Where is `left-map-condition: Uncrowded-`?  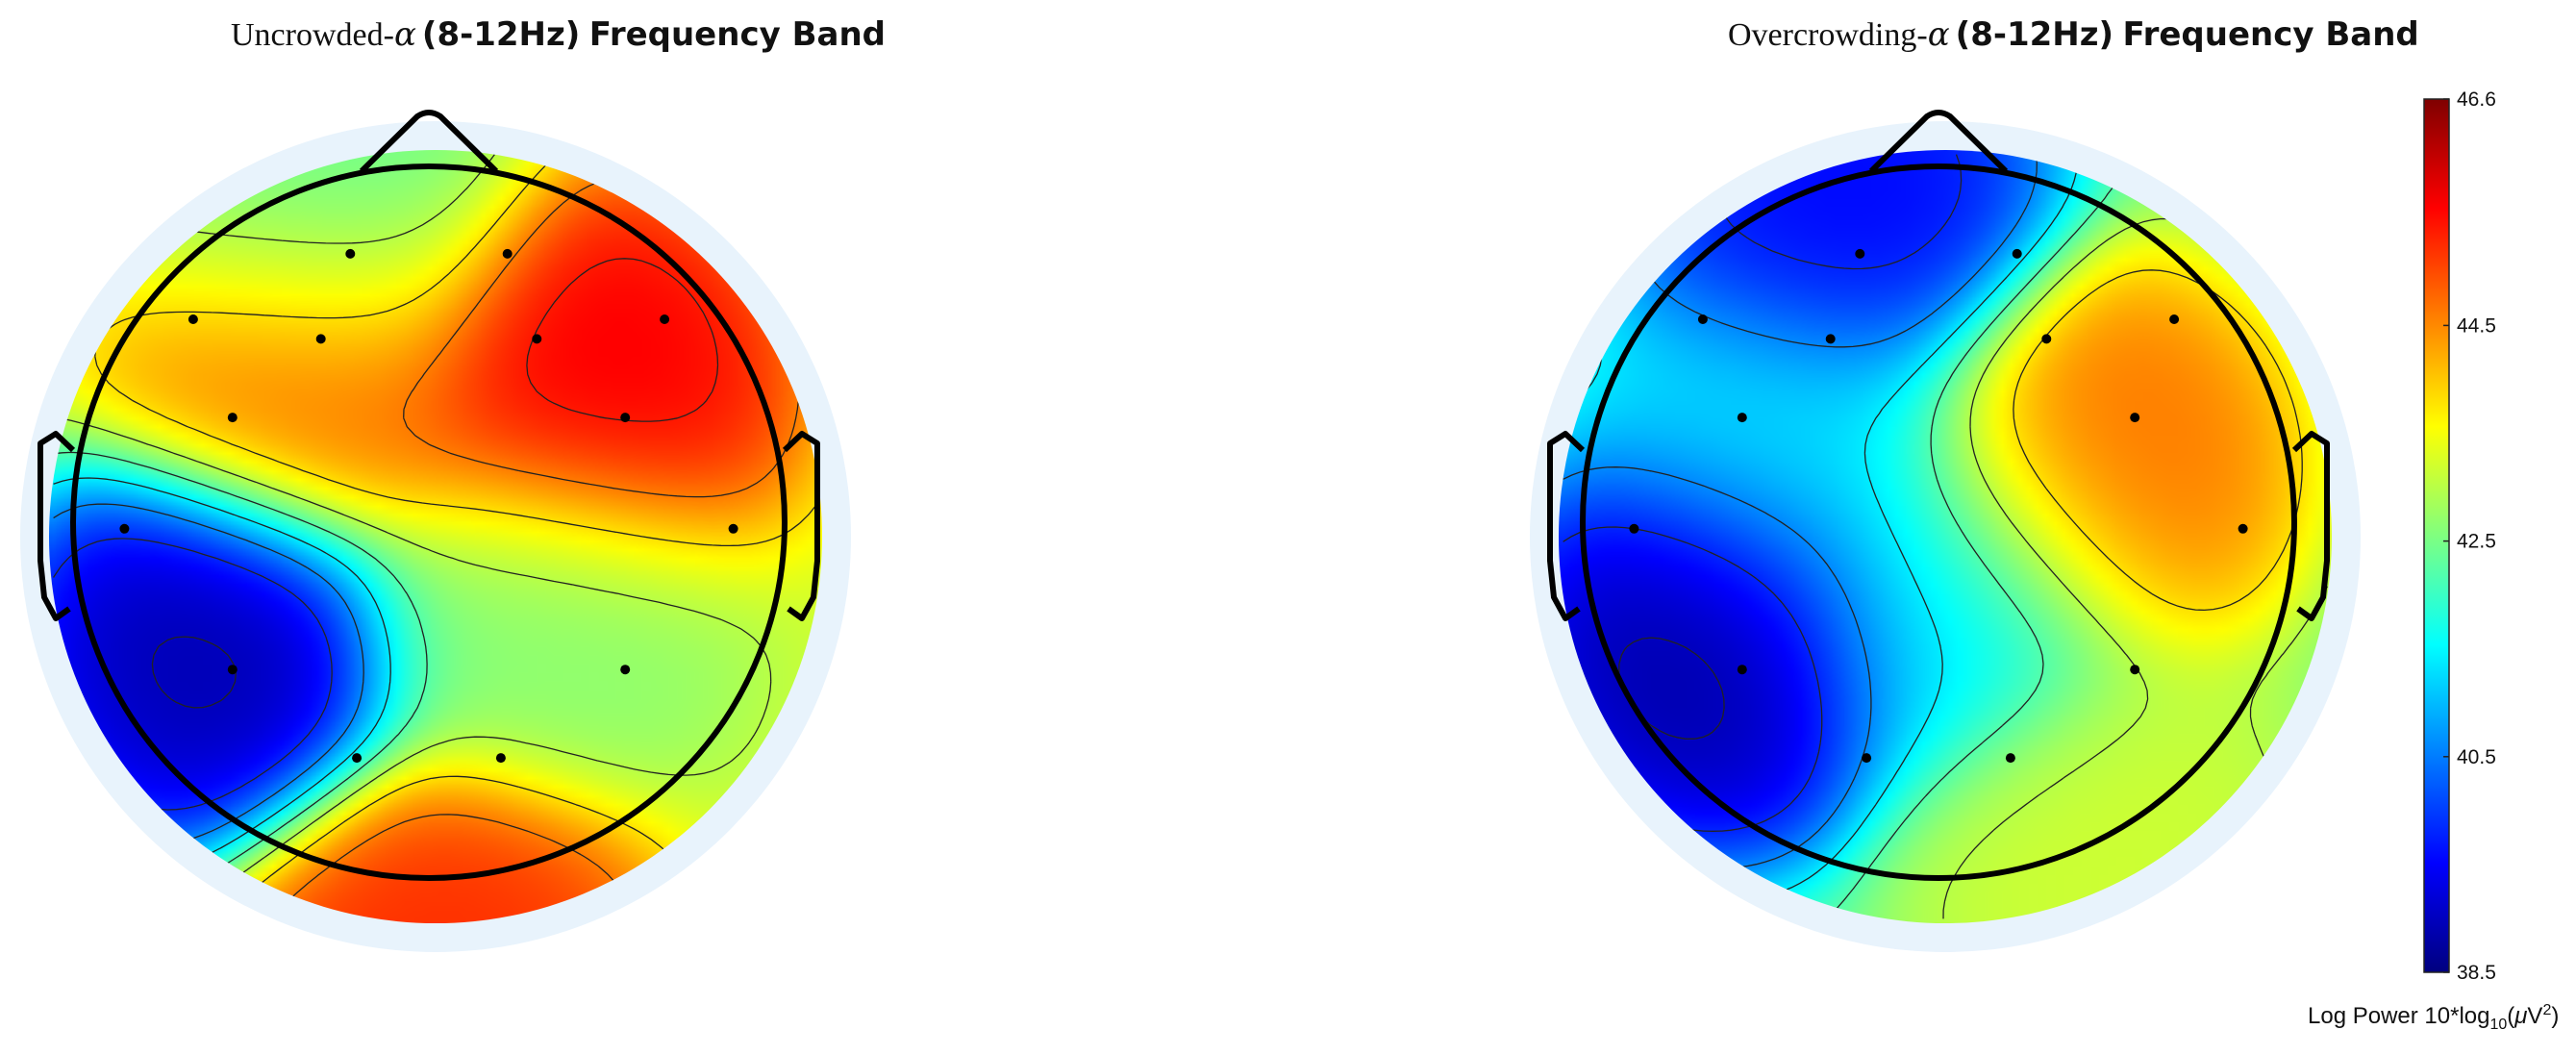
left-map-condition: Uncrowded- is located at coordinates (312, 35).